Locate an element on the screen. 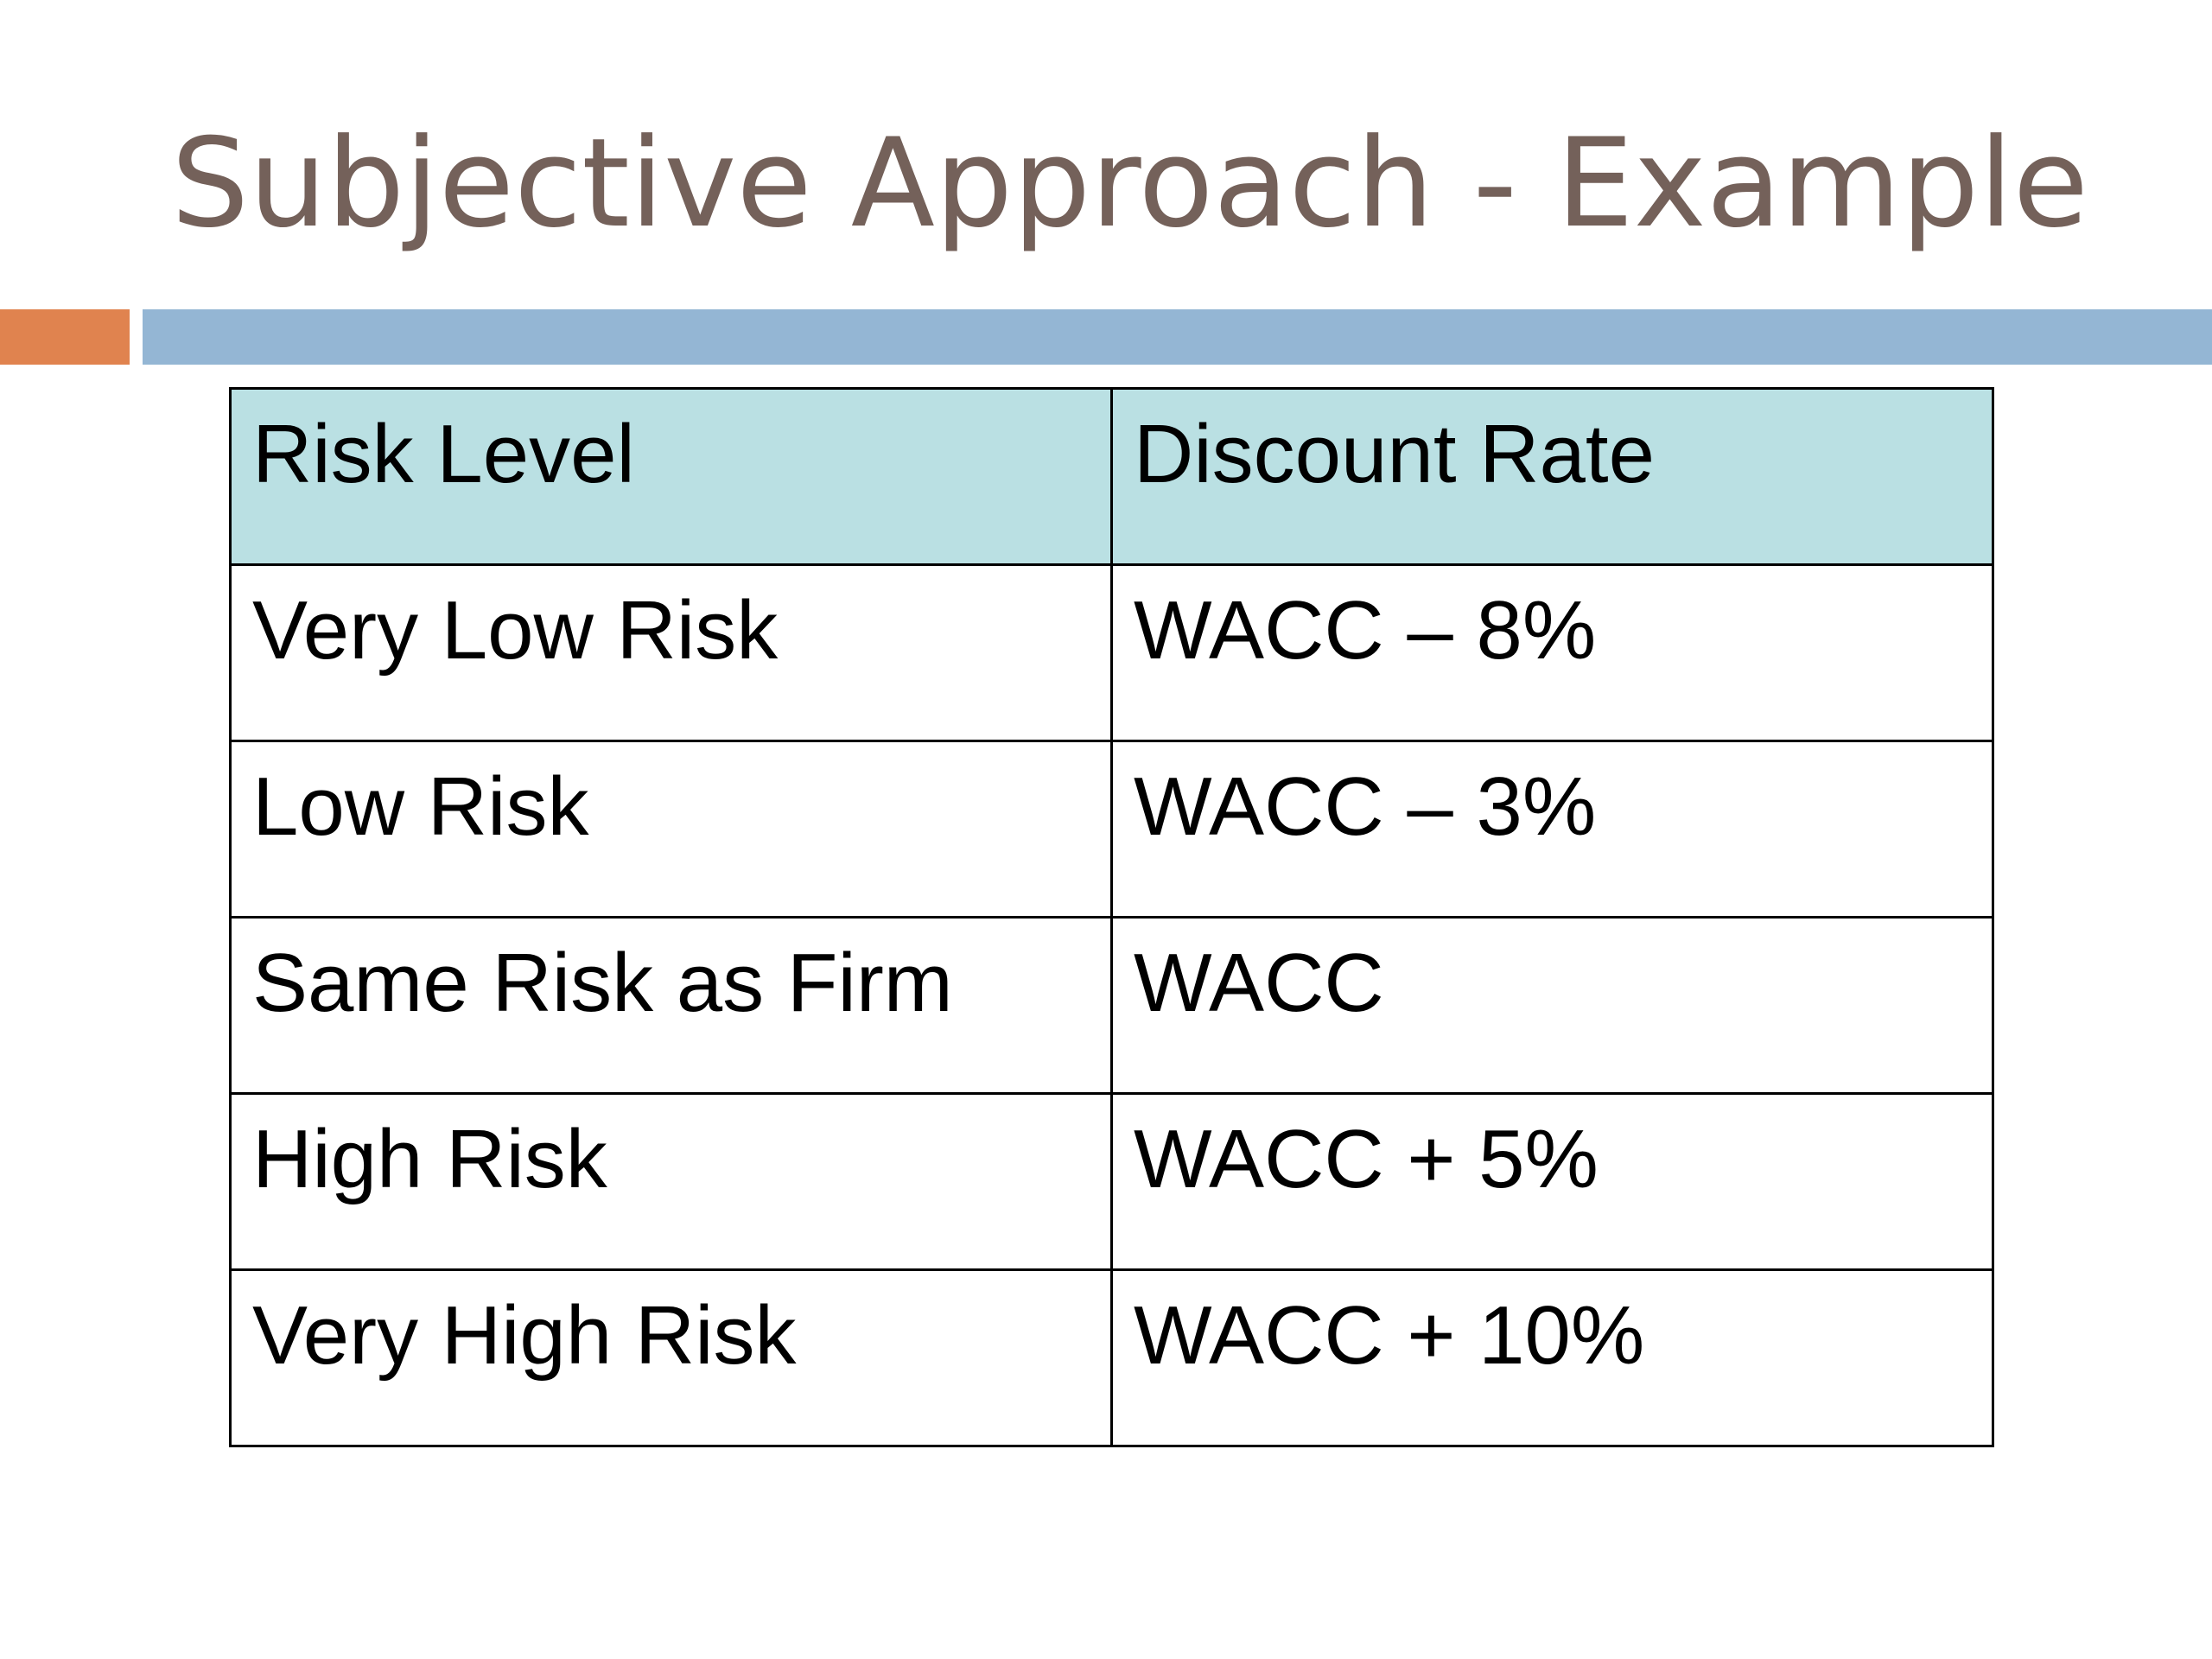 Image resolution: width=2212 pixels, height=1659 pixels. slide-title: Subjective Approach - Example is located at coordinates (1130, 183).